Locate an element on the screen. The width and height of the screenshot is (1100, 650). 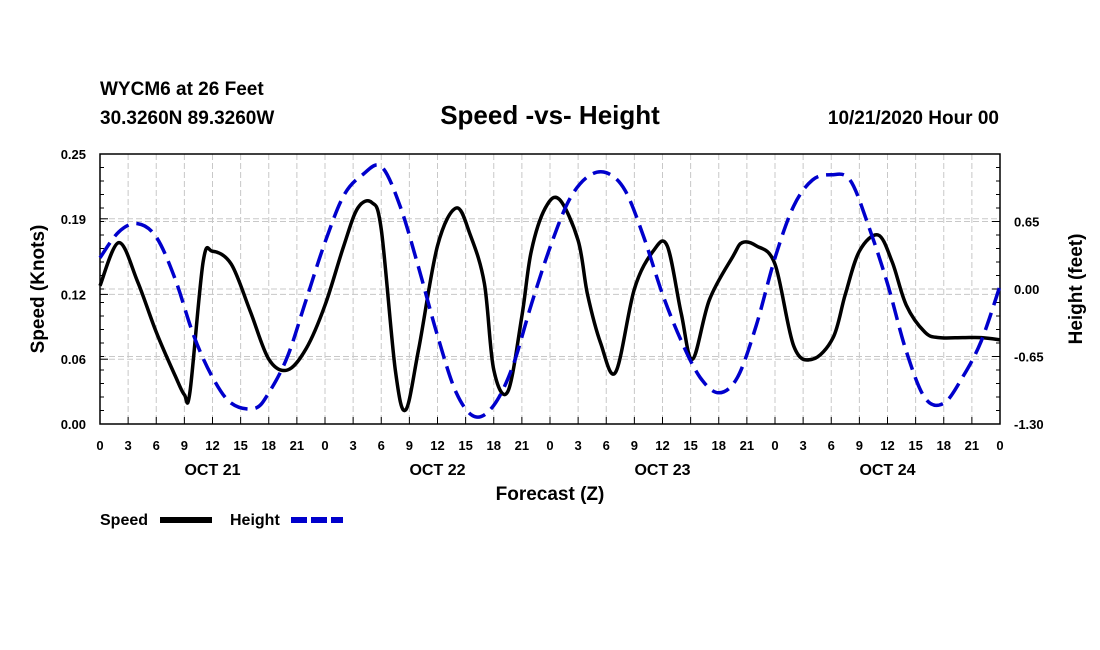
y-tick-label: 0.25 is located at coordinates (73, 154).